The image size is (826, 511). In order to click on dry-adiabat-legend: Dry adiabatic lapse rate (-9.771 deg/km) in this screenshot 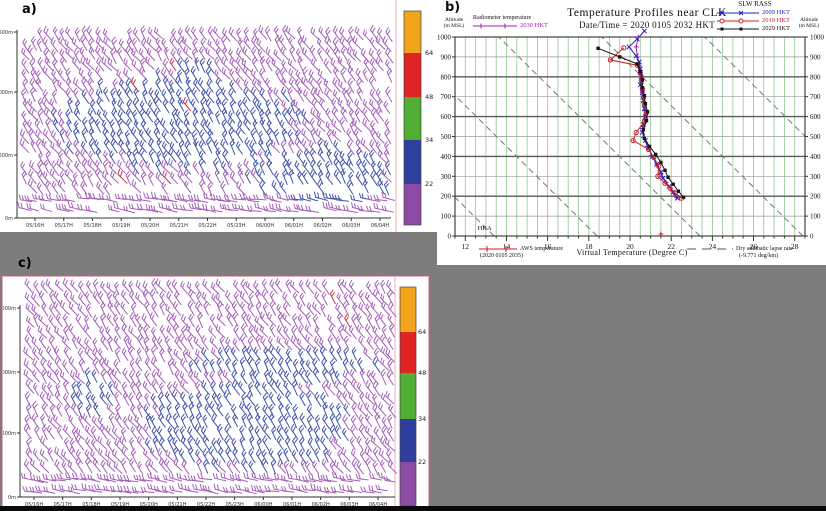, I will do `click(740, 252)`.